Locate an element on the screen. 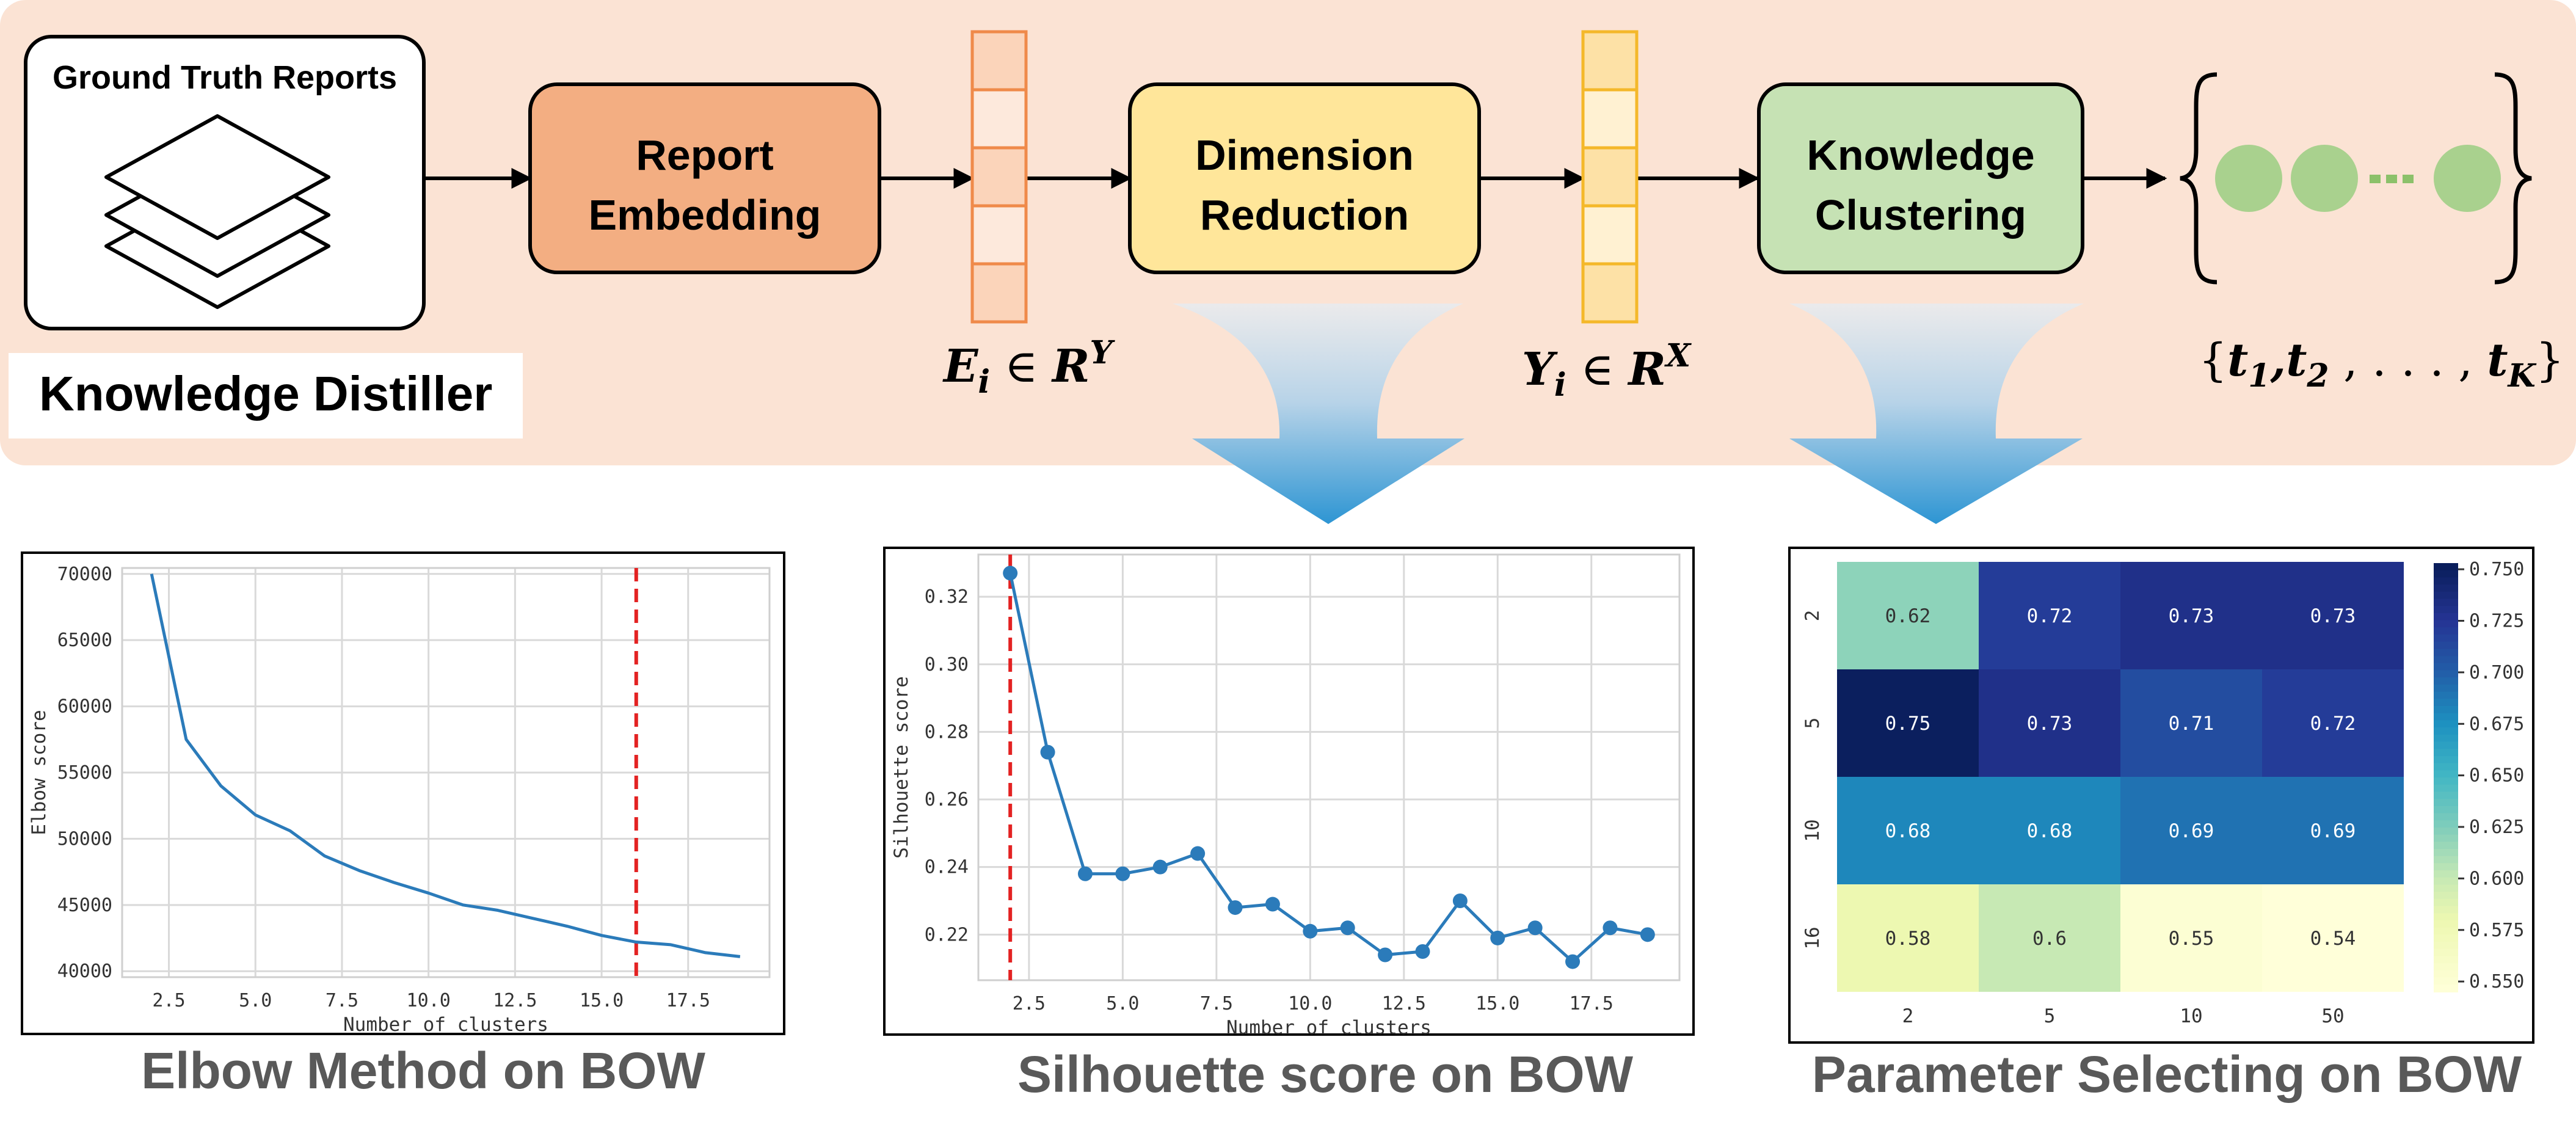  x-tick-label: 5.0 is located at coordinates (1122, 1003).